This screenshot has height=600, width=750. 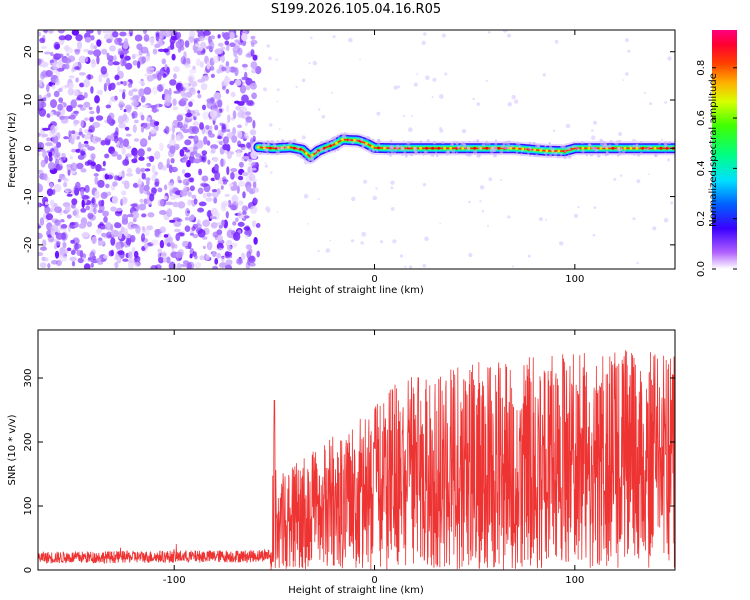 I want to click on y-tick-label: 200, so click(x=28, y=441).